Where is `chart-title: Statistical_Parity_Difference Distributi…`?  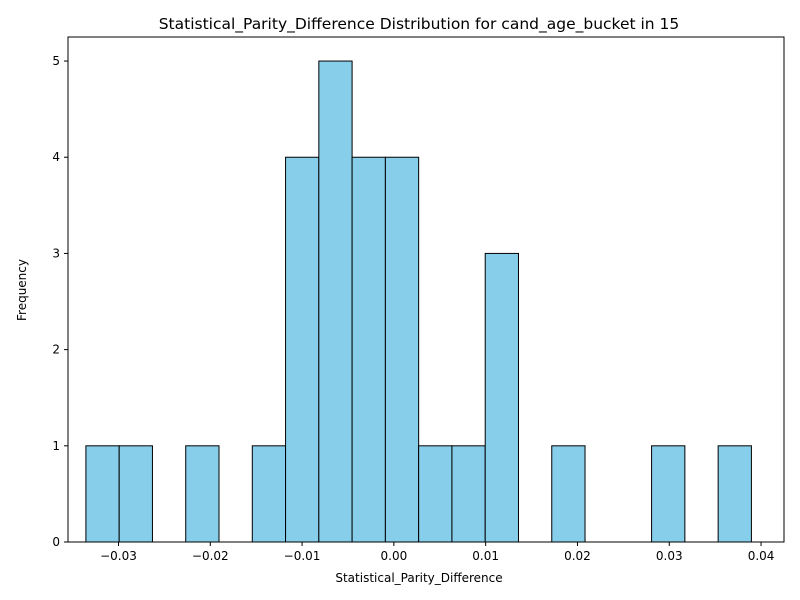
chart-title: Statistical_Parity_Difference Distributi… is located at coordinates (419, 24).